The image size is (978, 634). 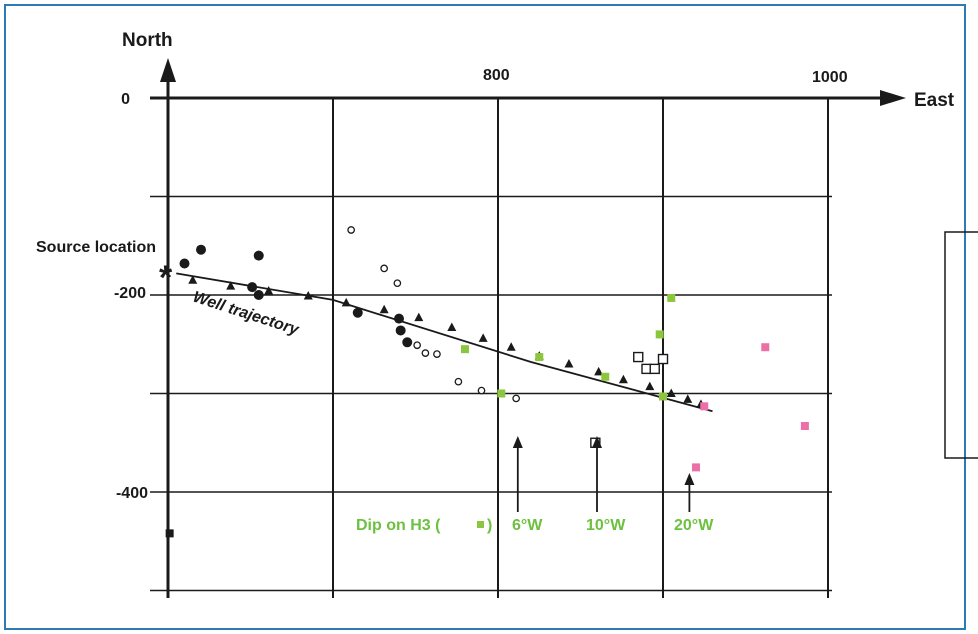 What do you see at coordinates (603, 474) in the screenshot?
I see `dip-arrows` at bounding box center [603, 474].